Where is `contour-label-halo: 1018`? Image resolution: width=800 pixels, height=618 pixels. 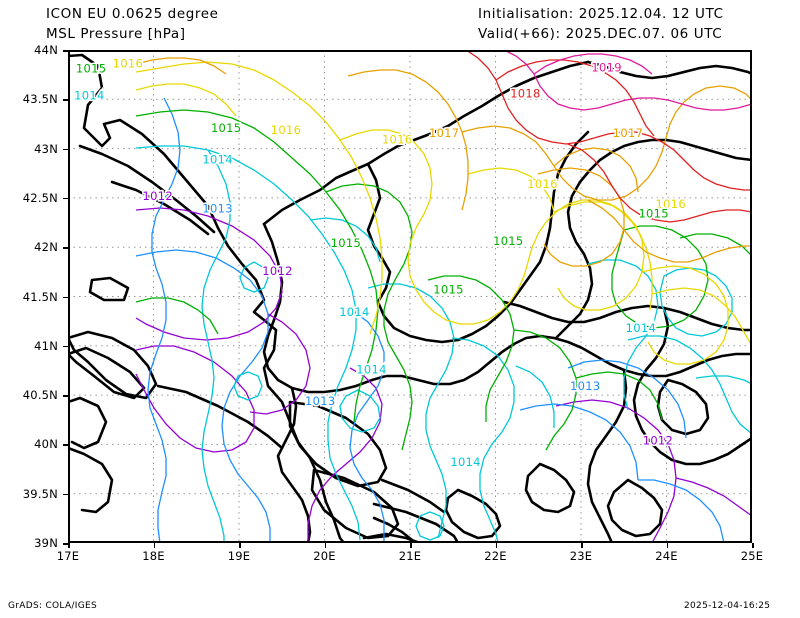 contour-label-halo: 1018 is located at coordinates (525, 93).